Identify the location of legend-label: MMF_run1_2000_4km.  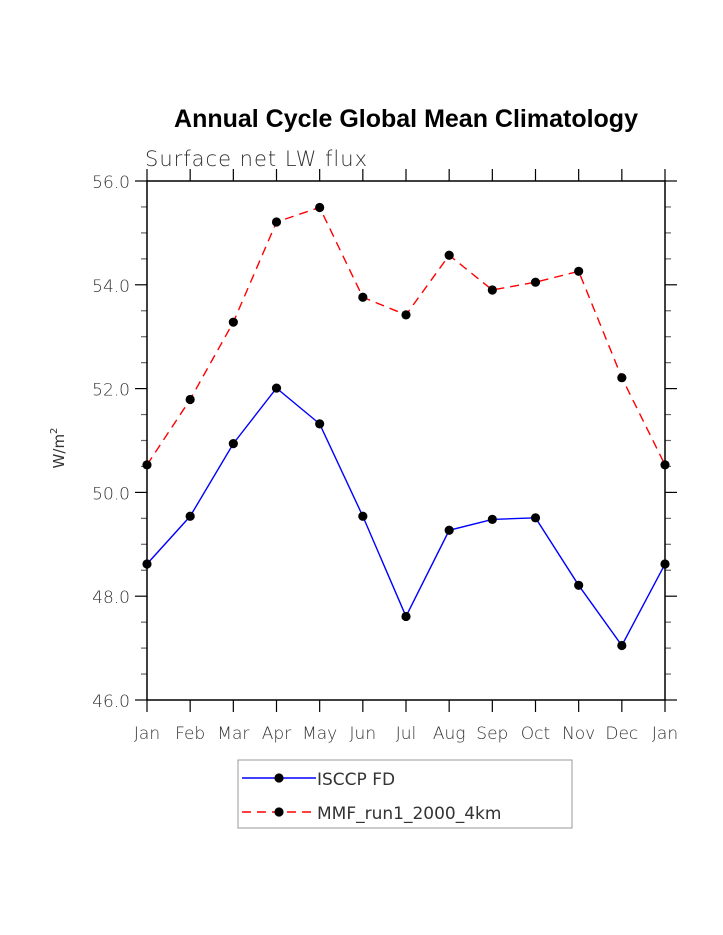
(409, 814).